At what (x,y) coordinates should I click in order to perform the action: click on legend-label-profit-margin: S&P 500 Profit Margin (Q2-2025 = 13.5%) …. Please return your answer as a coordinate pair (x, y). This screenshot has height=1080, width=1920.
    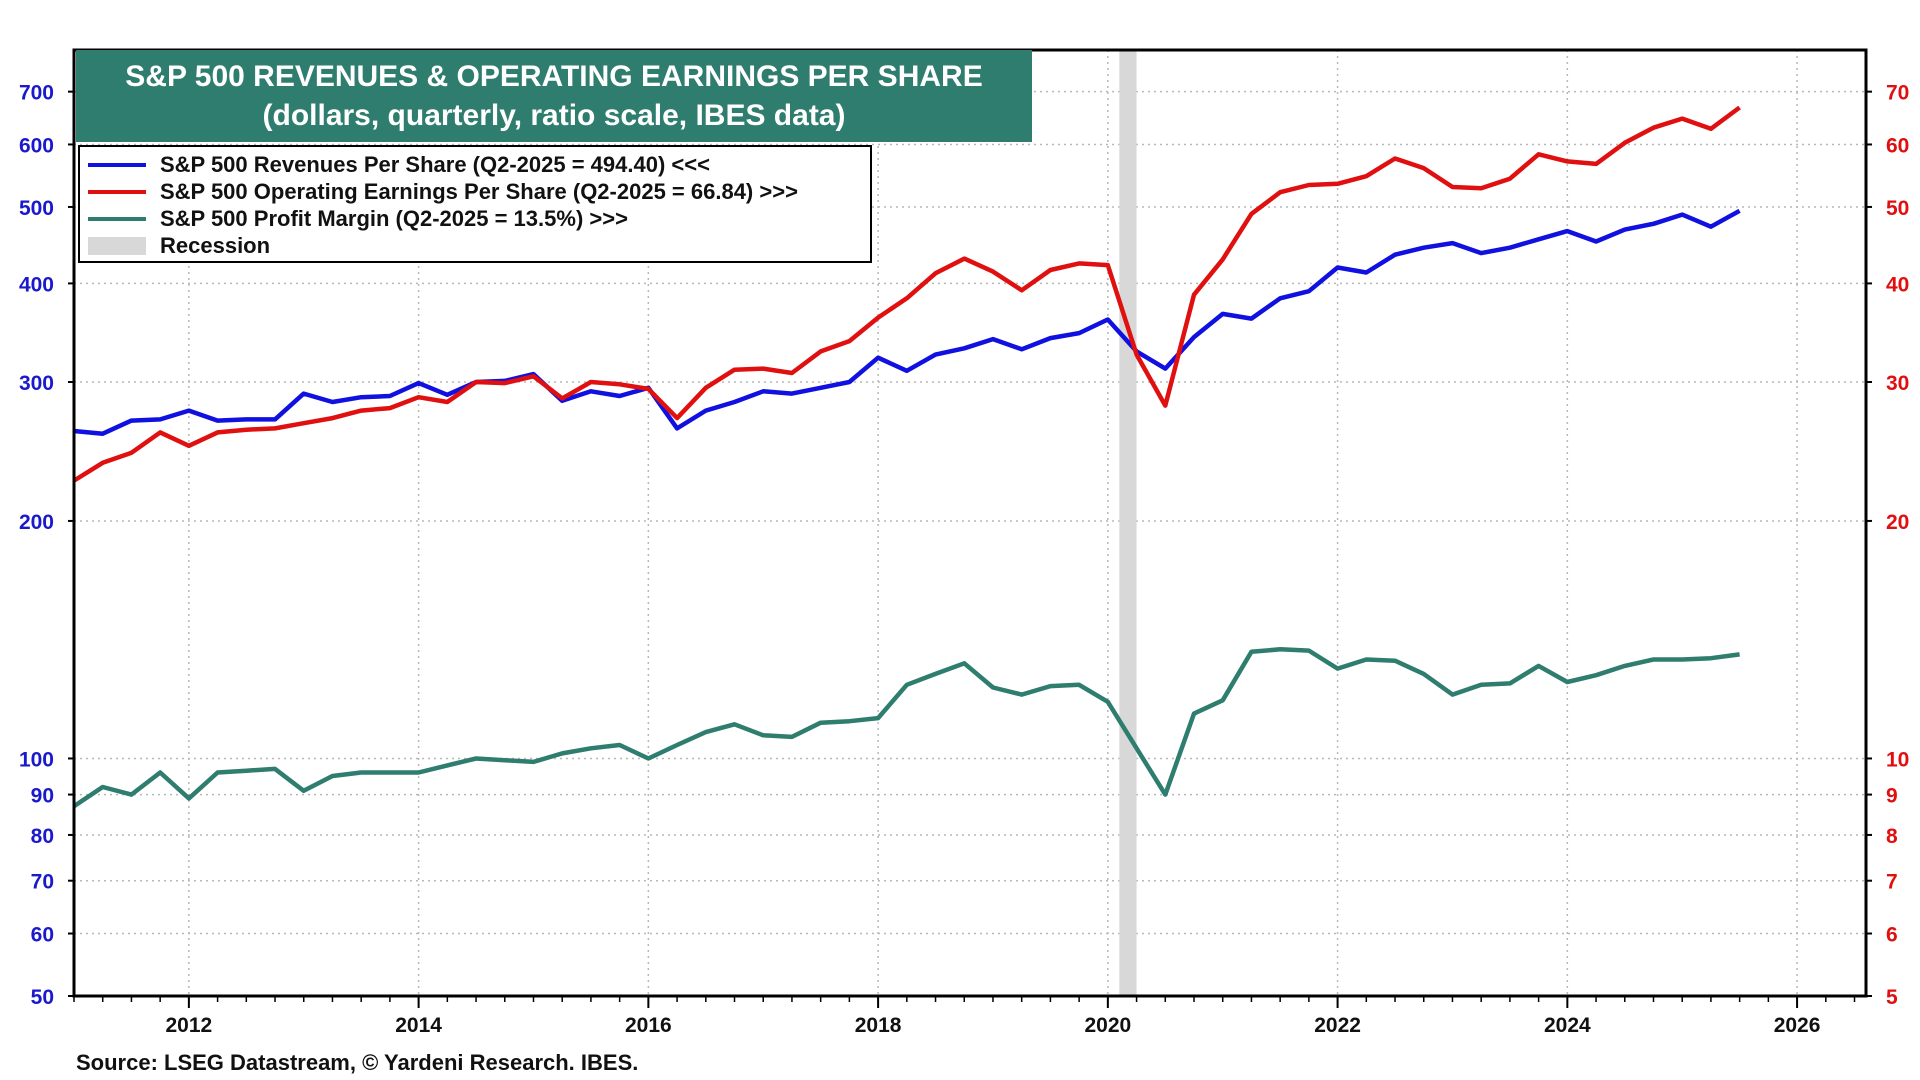
    Looking at the image, I should click on (394, 218).